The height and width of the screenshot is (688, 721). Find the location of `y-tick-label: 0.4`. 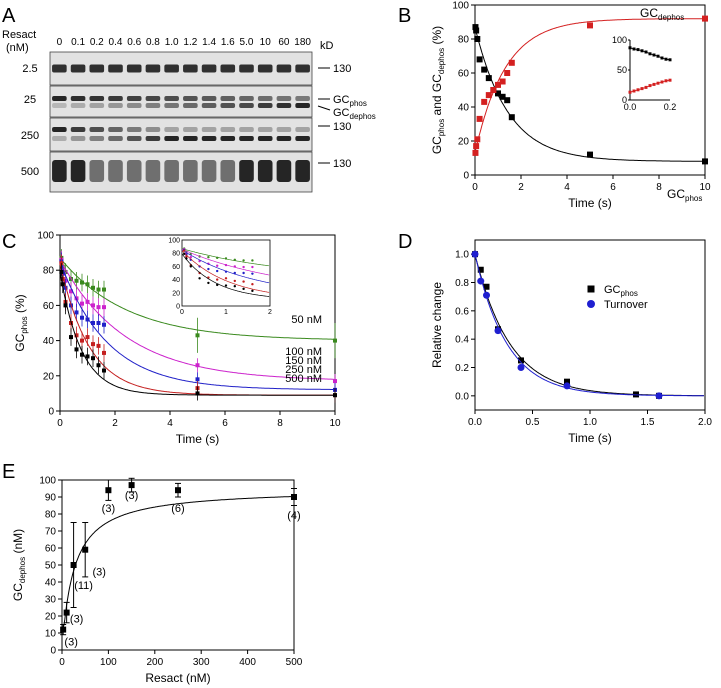

y-tick-label: 0.4 is located at coordinates (462, 340).